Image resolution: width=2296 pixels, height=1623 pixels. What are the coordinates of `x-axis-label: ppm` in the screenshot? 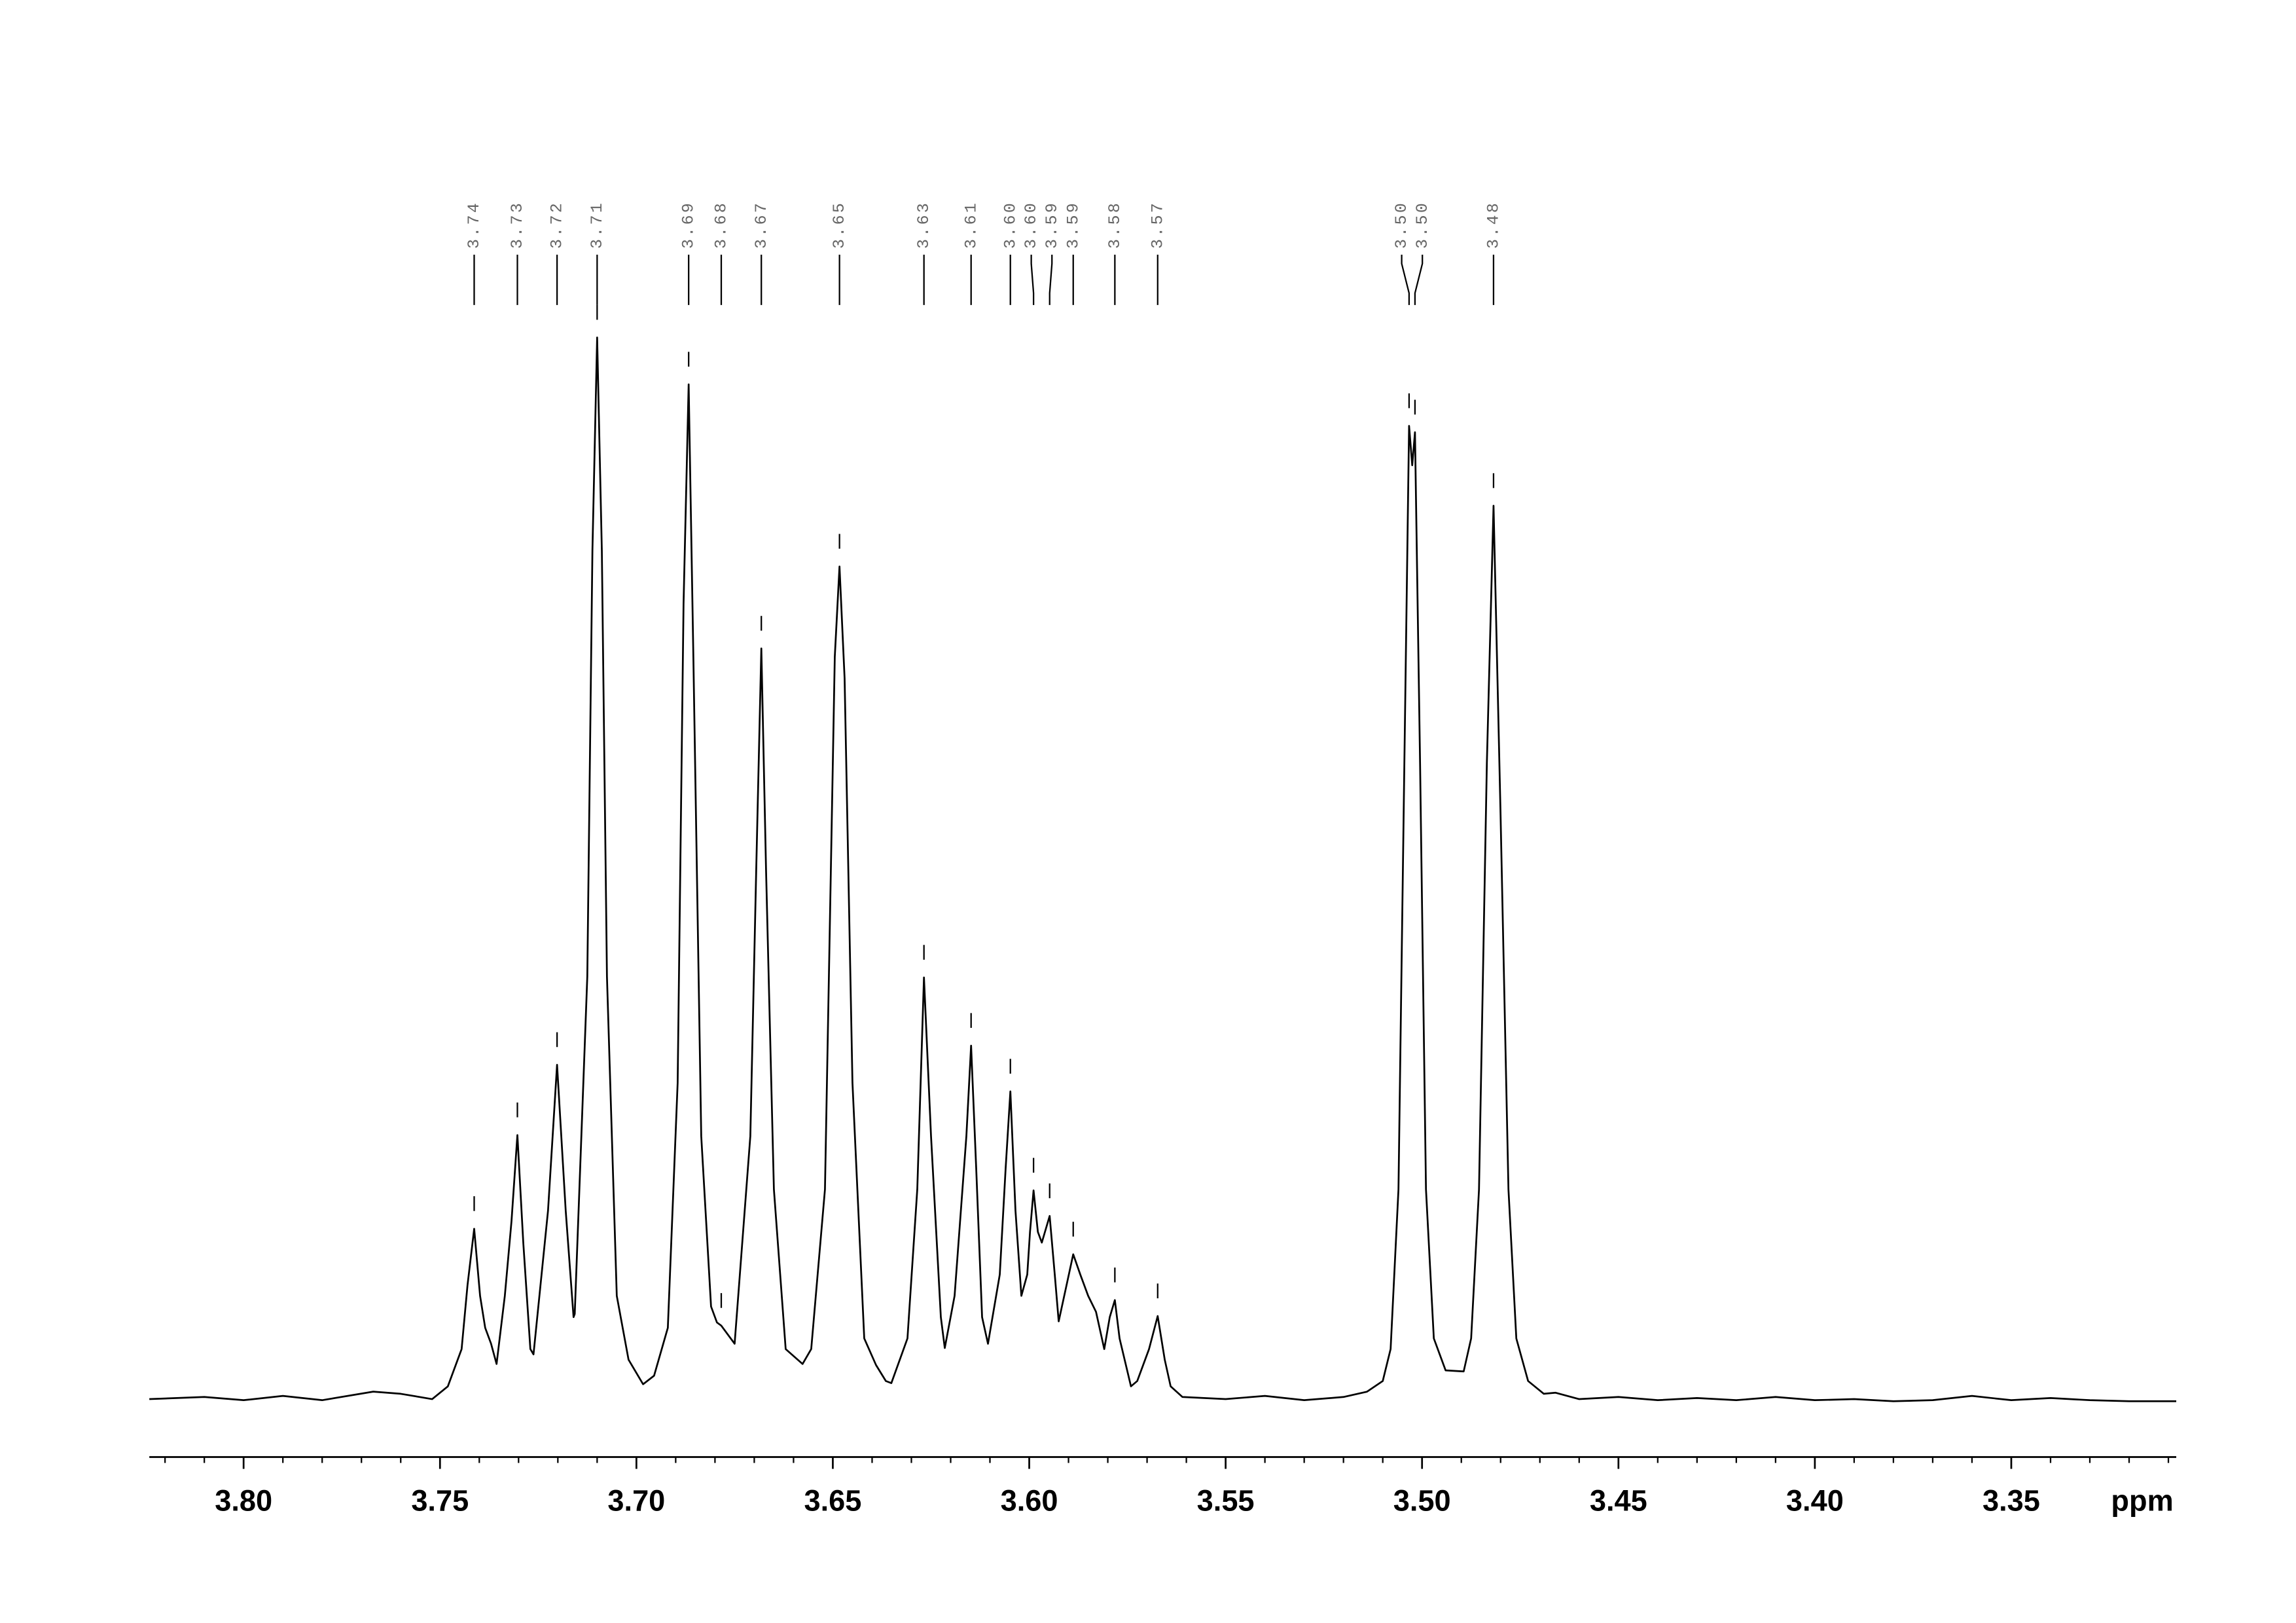 It's located at (2142, 1500).